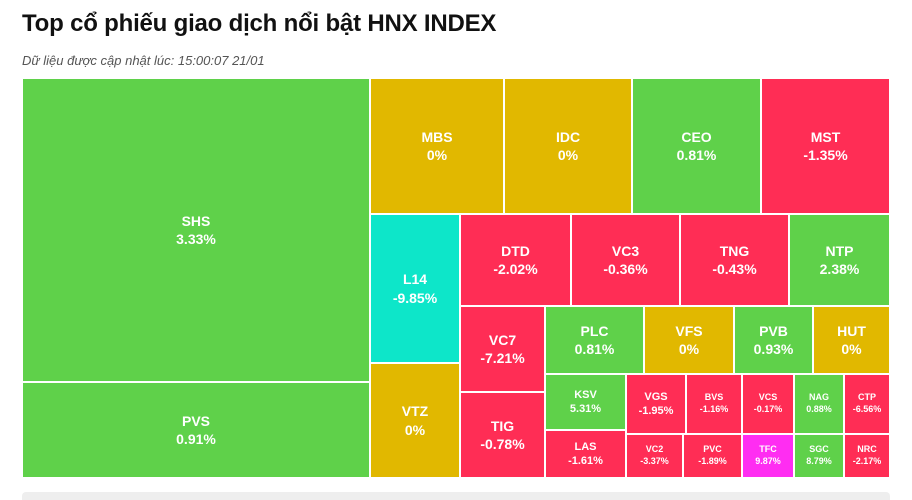  Describe the element at coordinates (714, 397) in the screenshot. I see `tile-symbol: BVS` at that location.